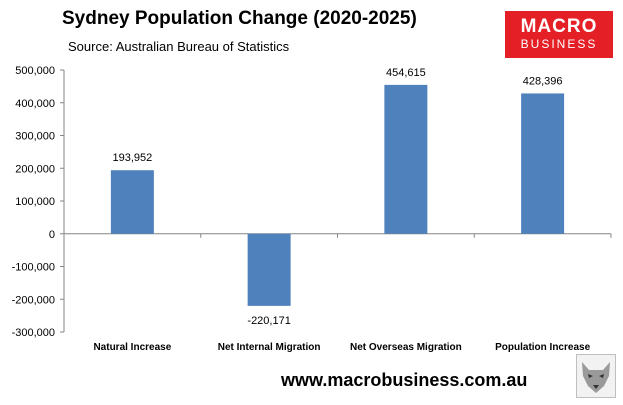 Image resolution: width=623 pixels, height=405 pixels. I want to click on y-tick-label: 100,000, so click(35, 202).